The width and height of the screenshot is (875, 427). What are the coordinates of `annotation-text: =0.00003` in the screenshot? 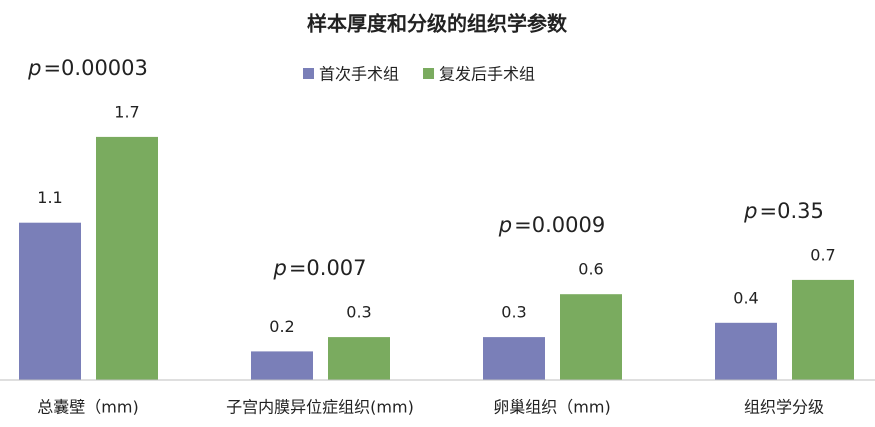 It's located at (95, 68).